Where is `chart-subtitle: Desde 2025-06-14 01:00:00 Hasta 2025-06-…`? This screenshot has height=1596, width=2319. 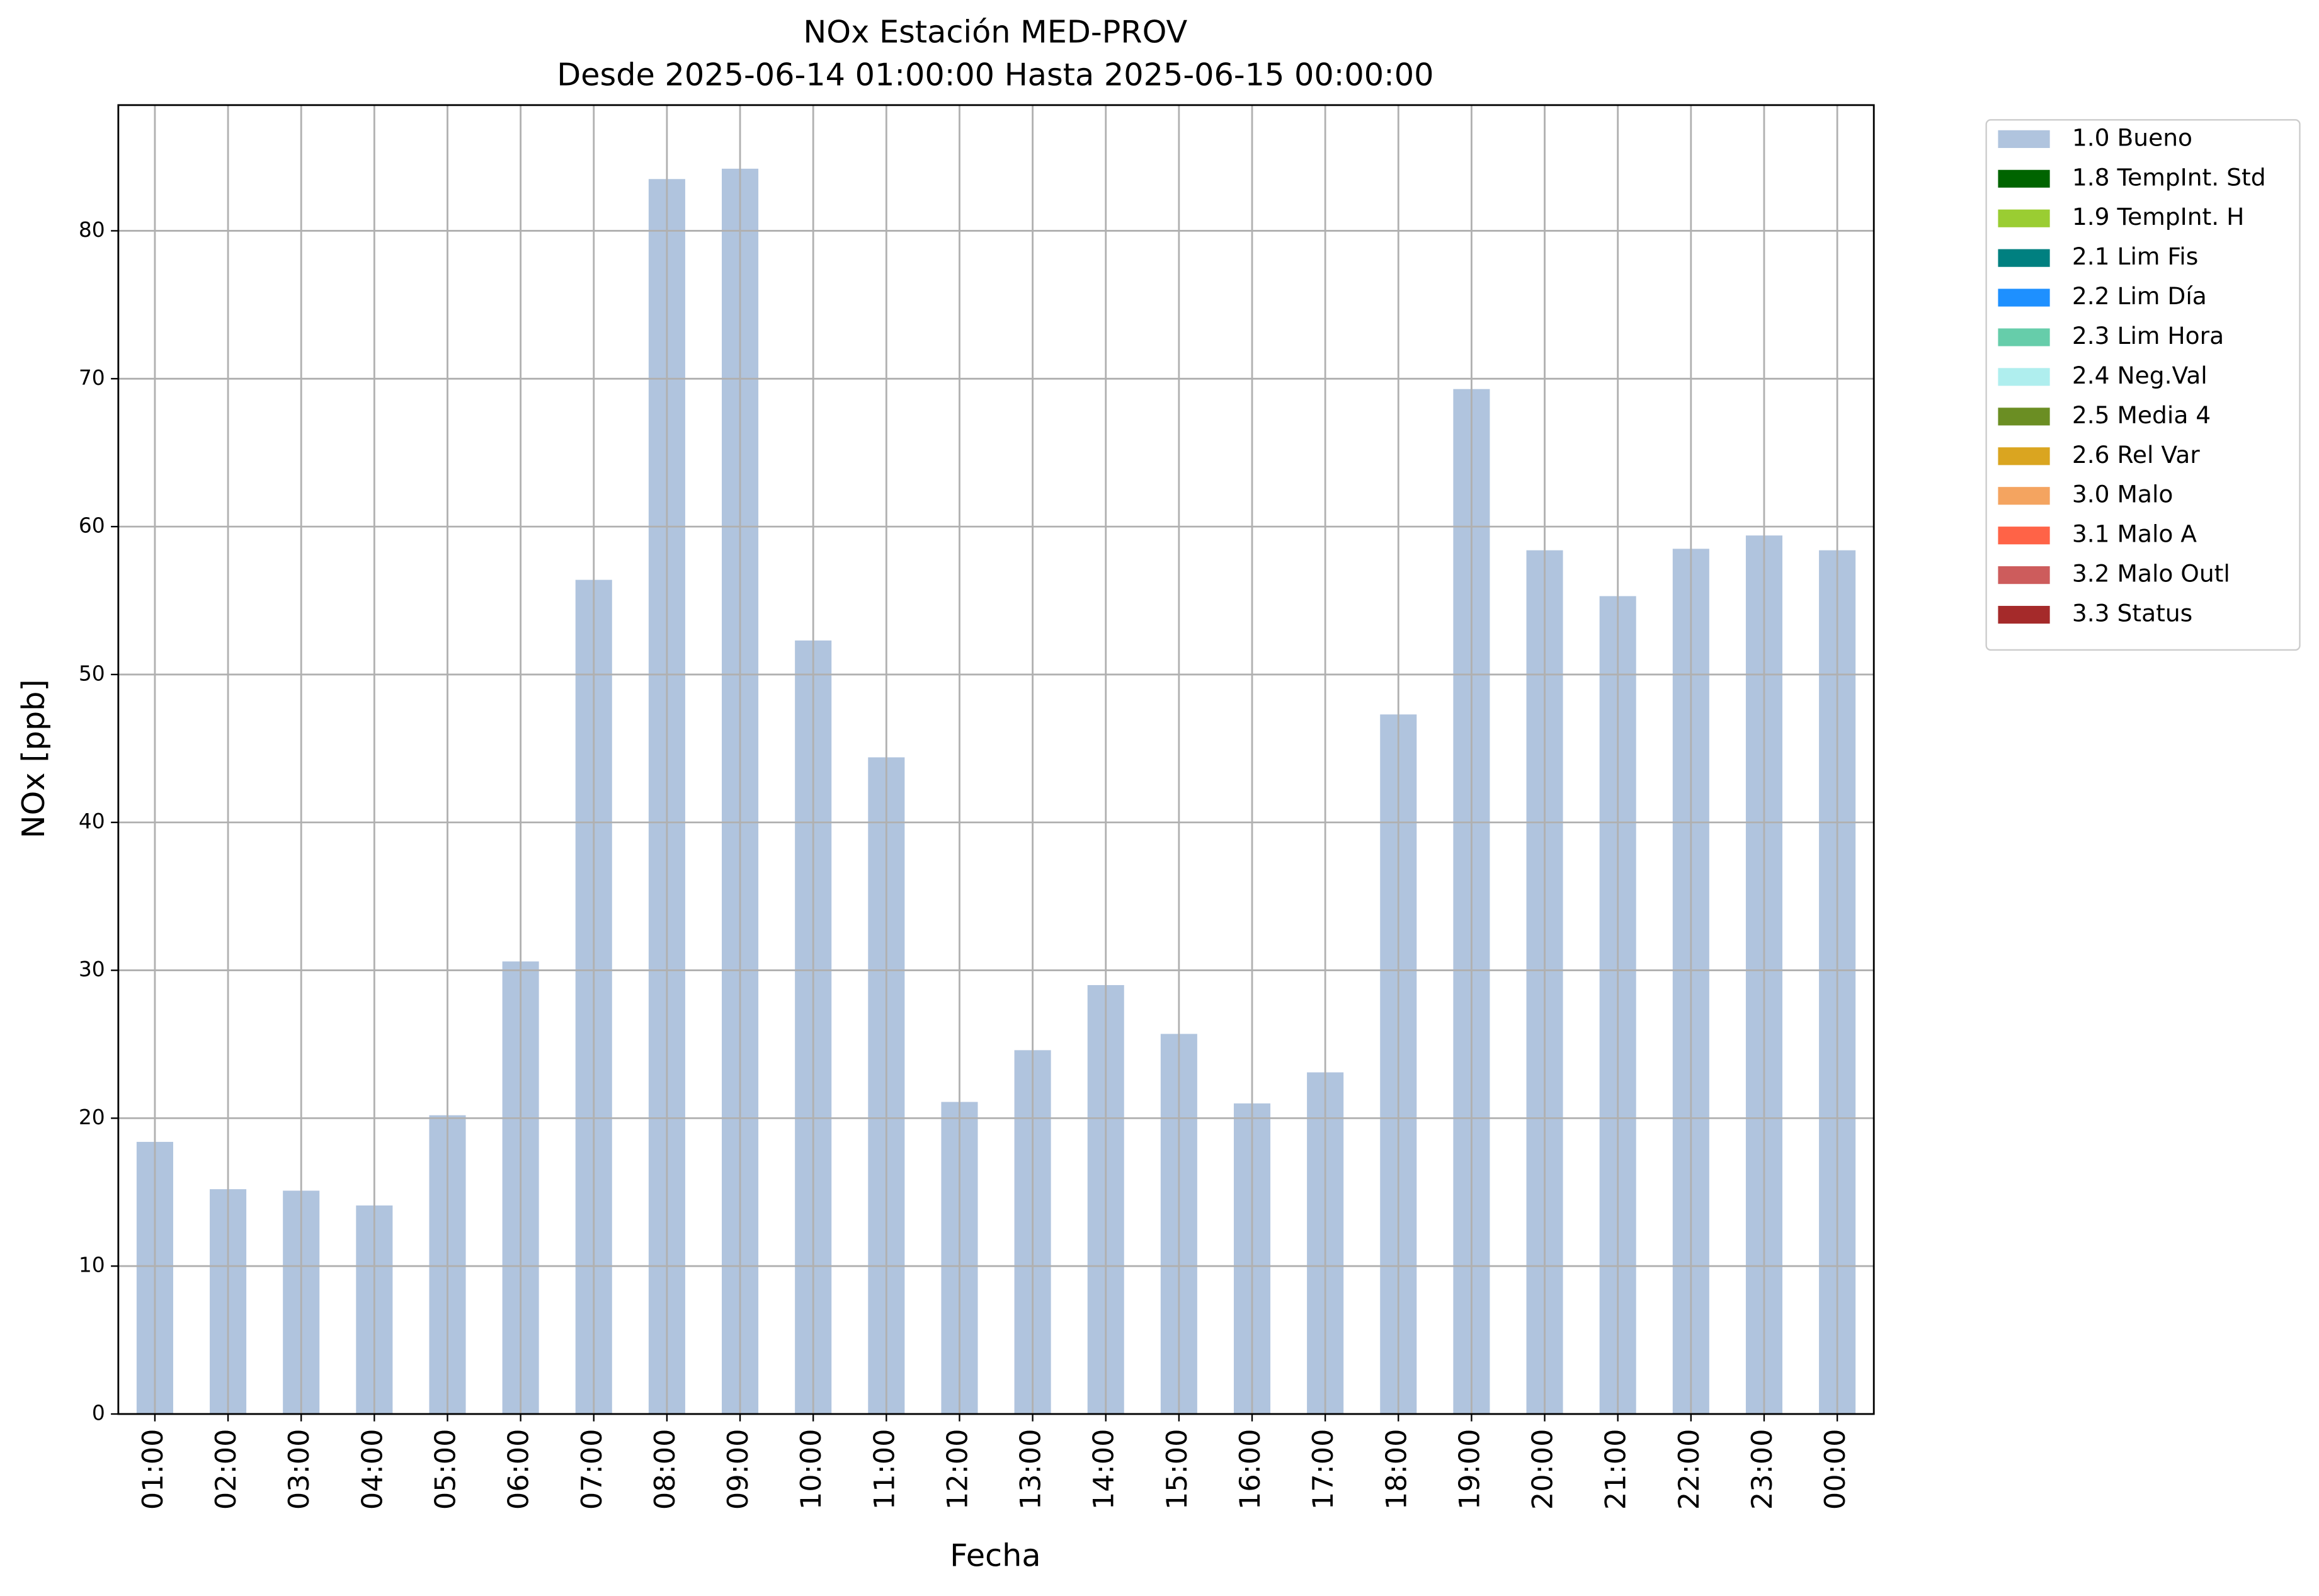
chart-subtitle: Desde 2025-06-14 01:00:00 Hasta 2025-06-… is located at coordinates (995, 75).